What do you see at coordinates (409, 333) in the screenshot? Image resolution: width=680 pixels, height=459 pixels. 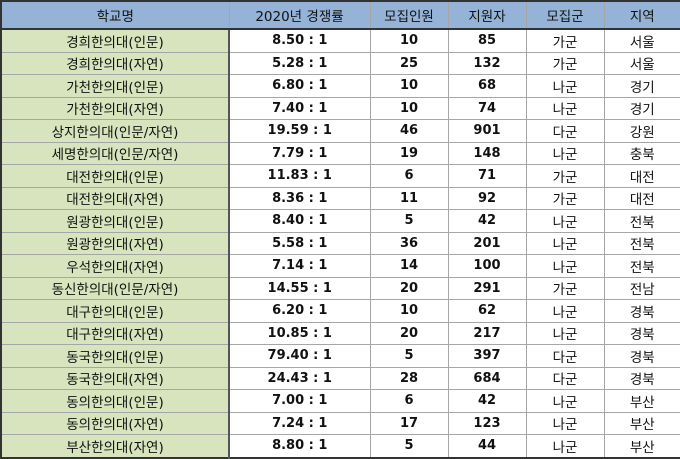 I see `cell-recruit-count: 20` at bounding box center [409, 333].